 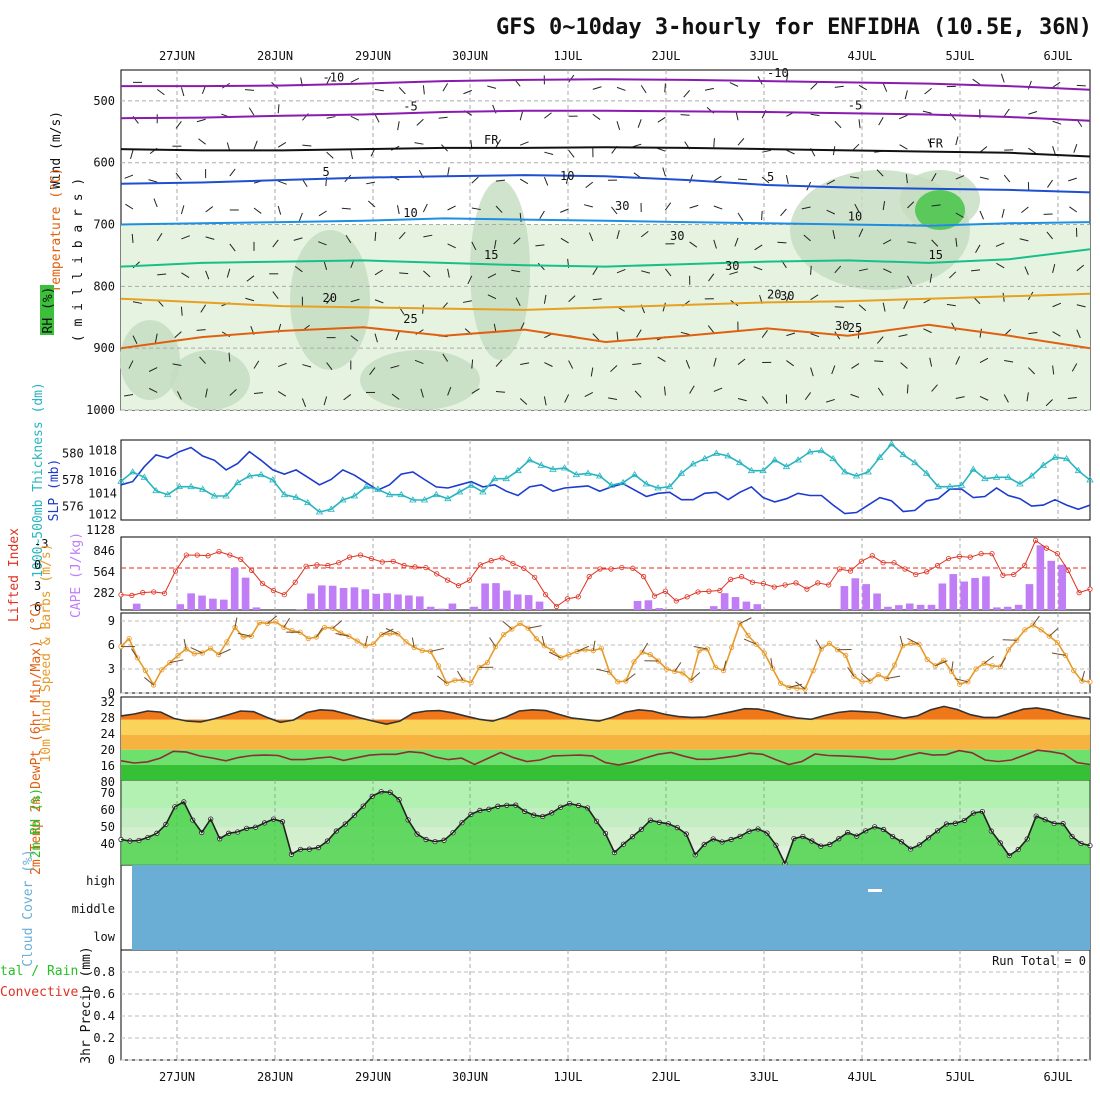 What do you see at coordinates (410, 213) in the screenshot?
I see `isotherm-label: 10` at bounding box center [410, 213].